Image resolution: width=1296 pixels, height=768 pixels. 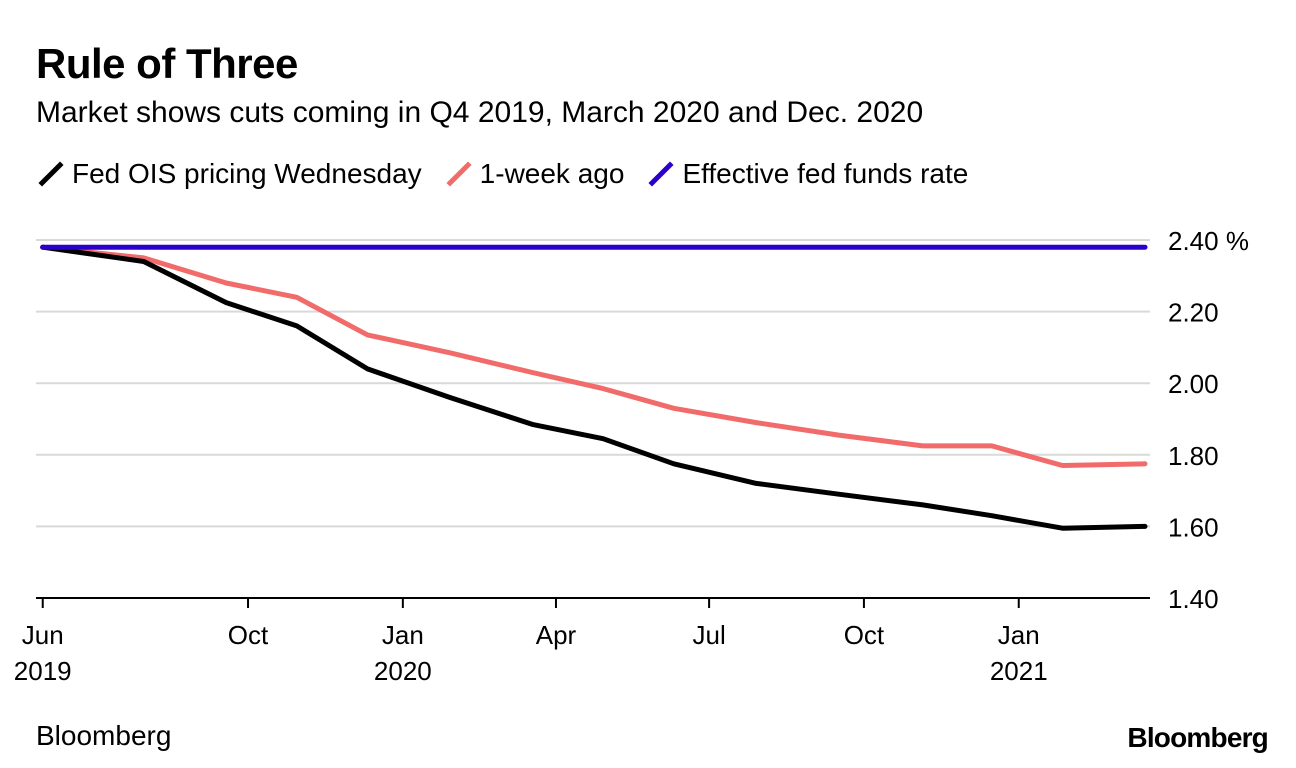 What do you see at coordinates (708, 635) in the screenshot?
I see `x-tick-label: Jul` at bounding box center [708, 635].